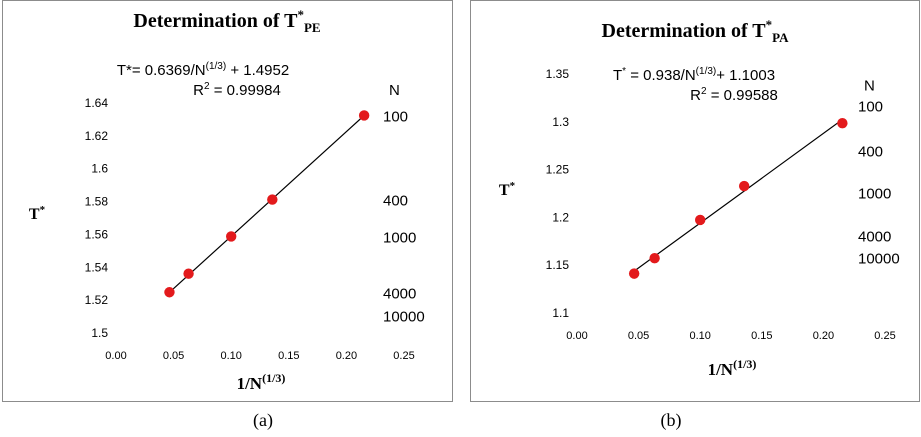 The image size is (921, 437). I want to click on y-tick-label: 1.52, so click(97, 300).